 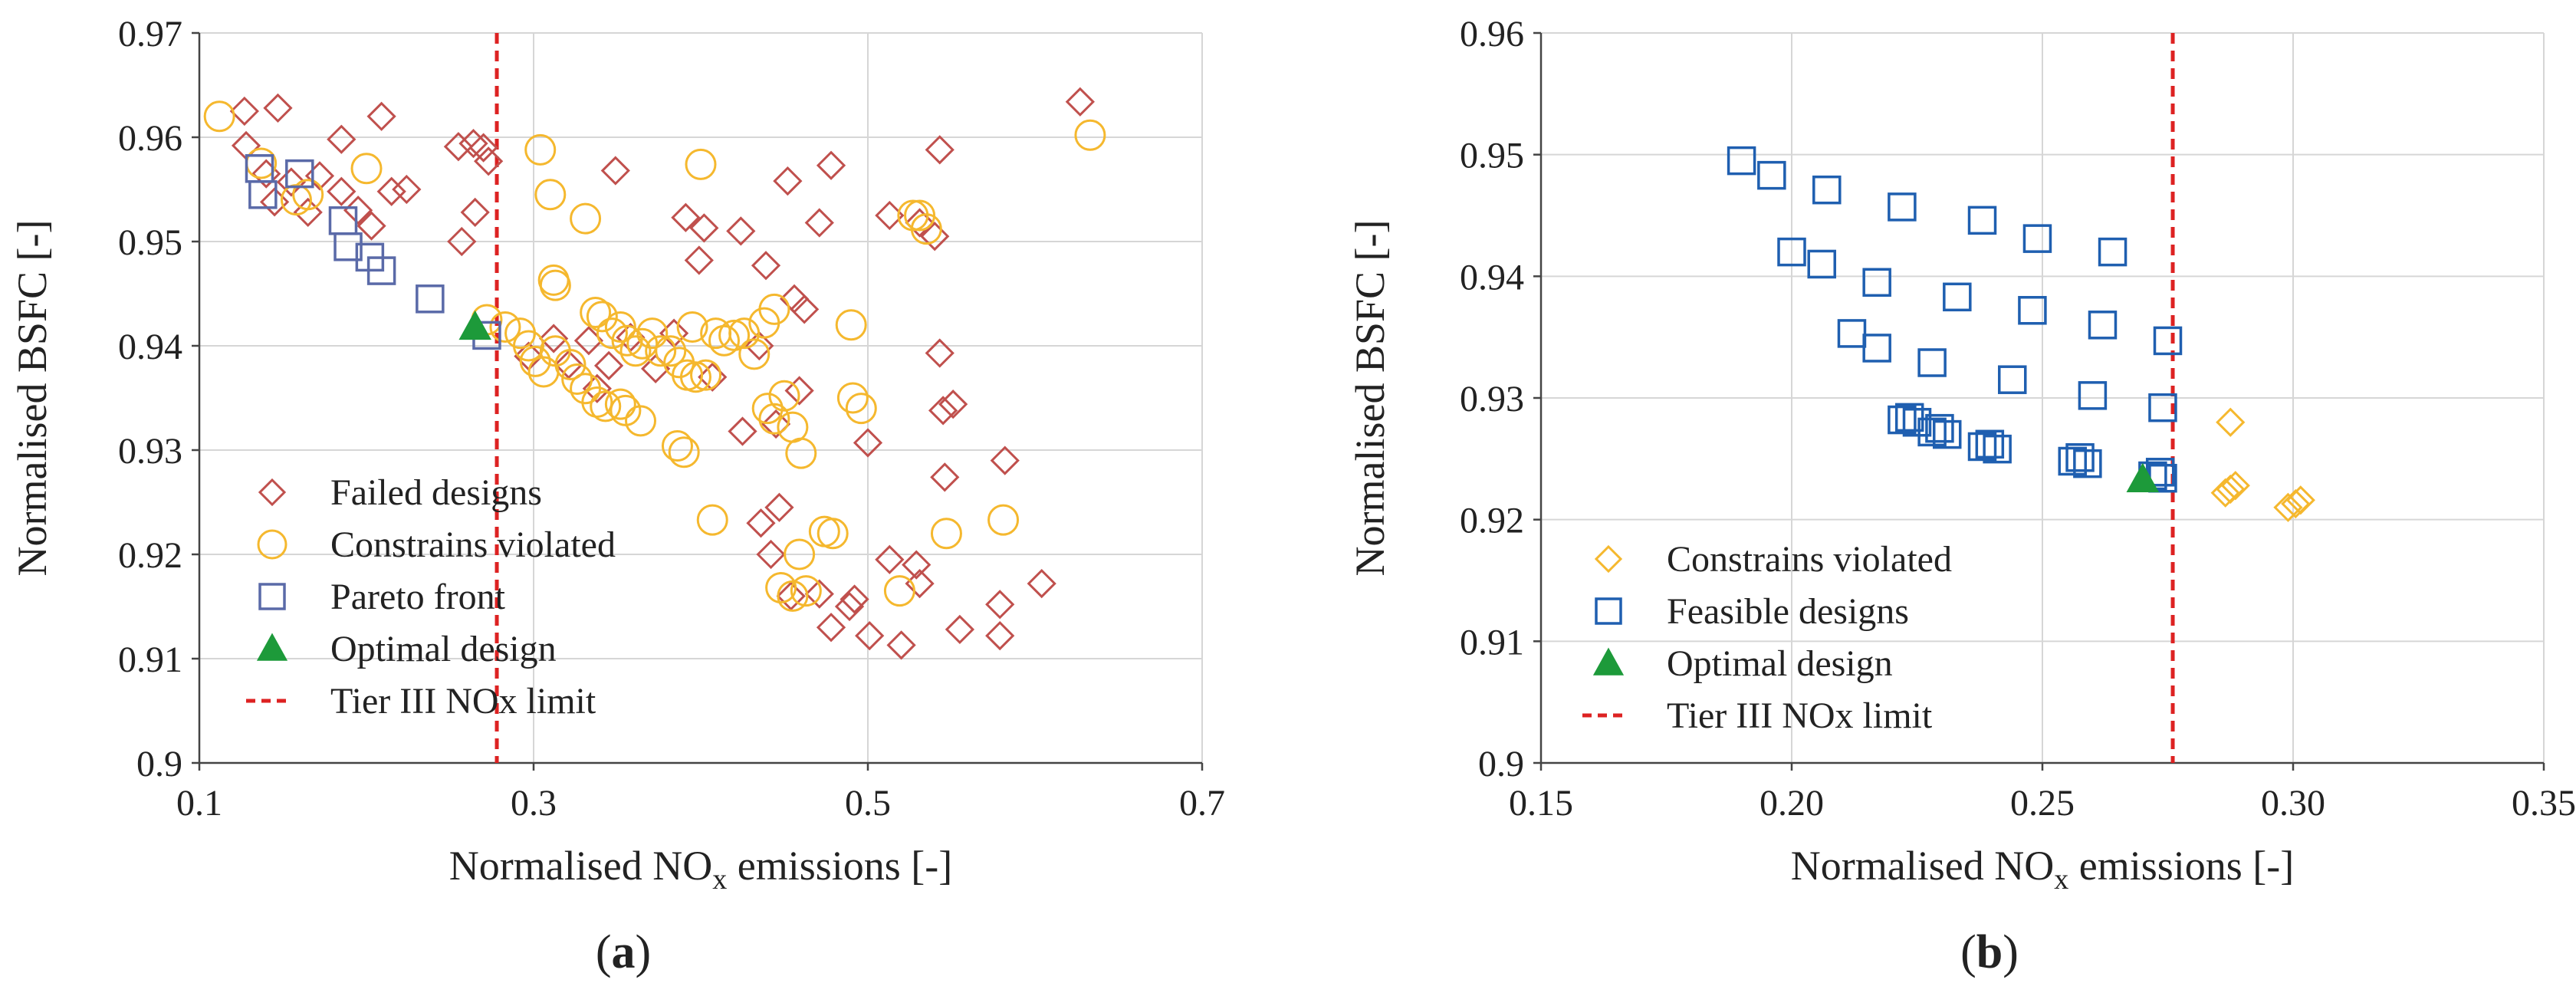 I want to click on x-tick-label: 0.25, so click(x=2042, y=803).